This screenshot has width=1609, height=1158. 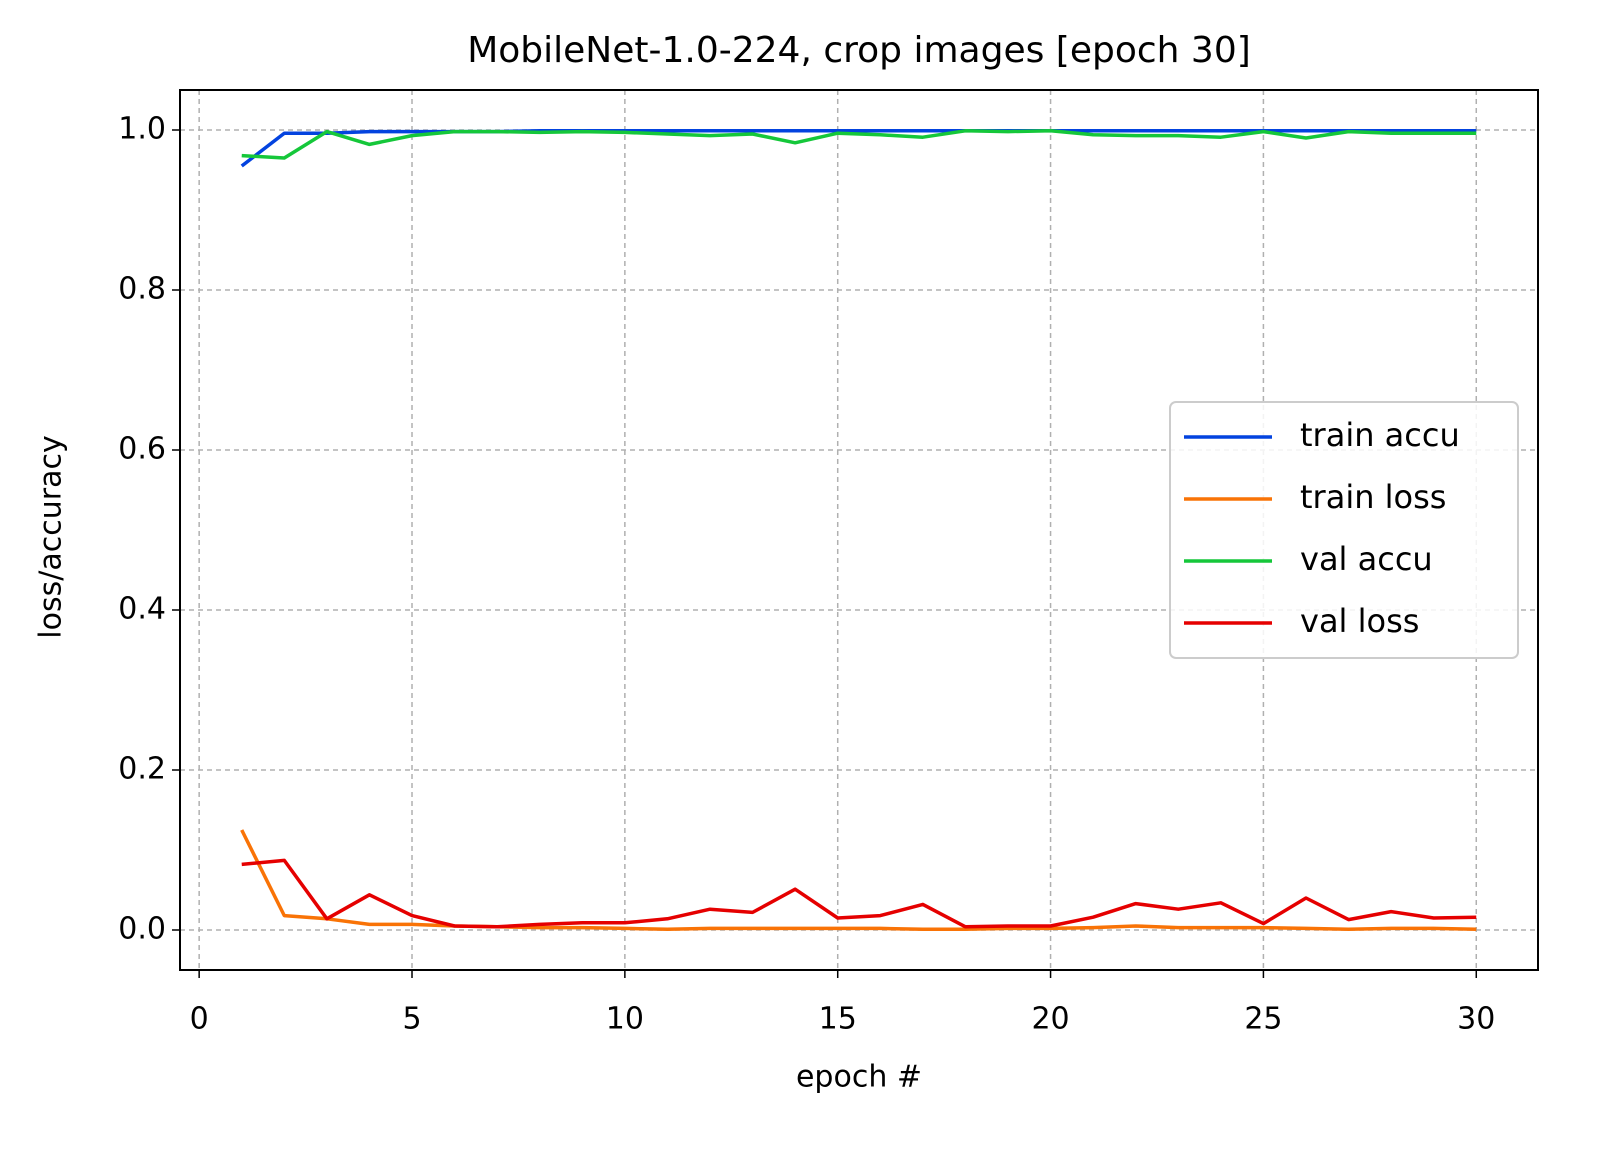 I want to click on x-tick-label: 25, so click(x=1263, y=1019).